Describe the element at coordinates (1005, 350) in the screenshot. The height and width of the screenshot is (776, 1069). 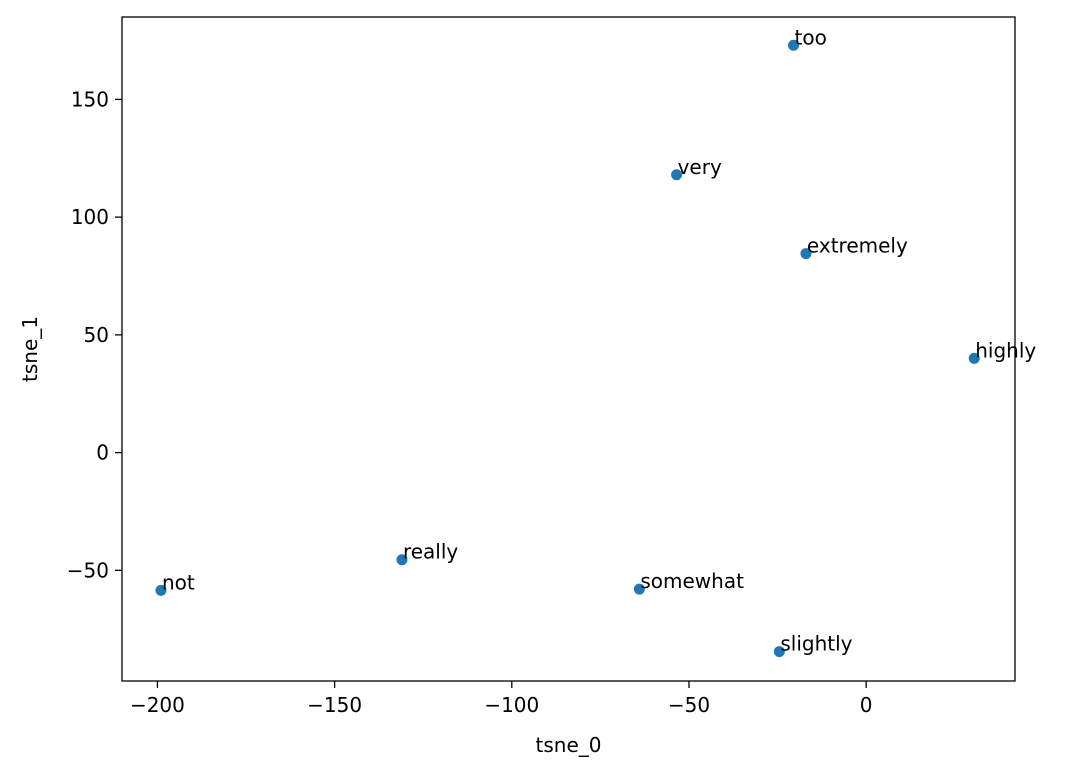
I see `point-label: highly` at that location.